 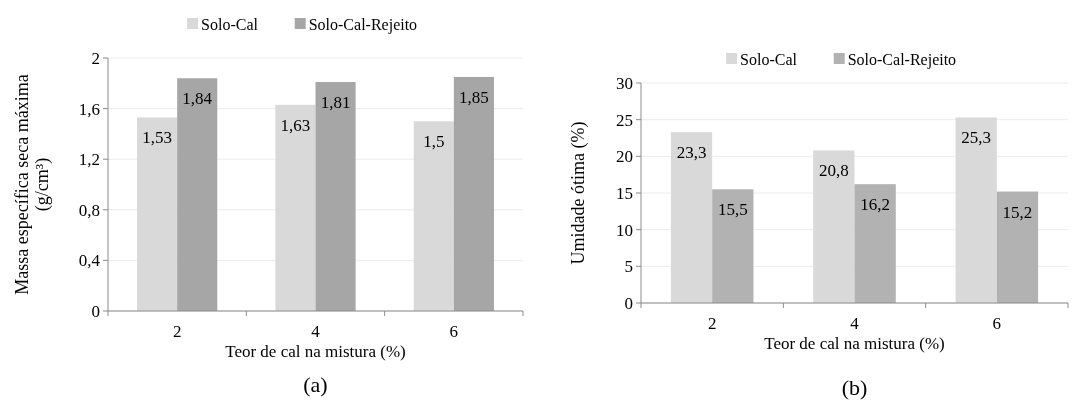 I want to click on data-label: 25,3, so click(x=976, y=138).